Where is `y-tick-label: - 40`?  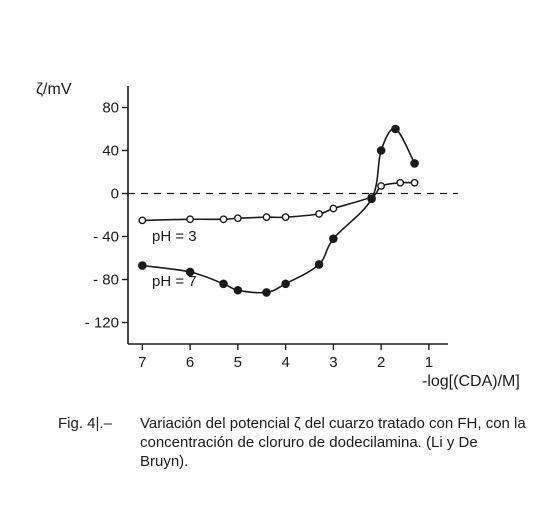
y-tick-label: - 40 is located at coordinates (106, 237).